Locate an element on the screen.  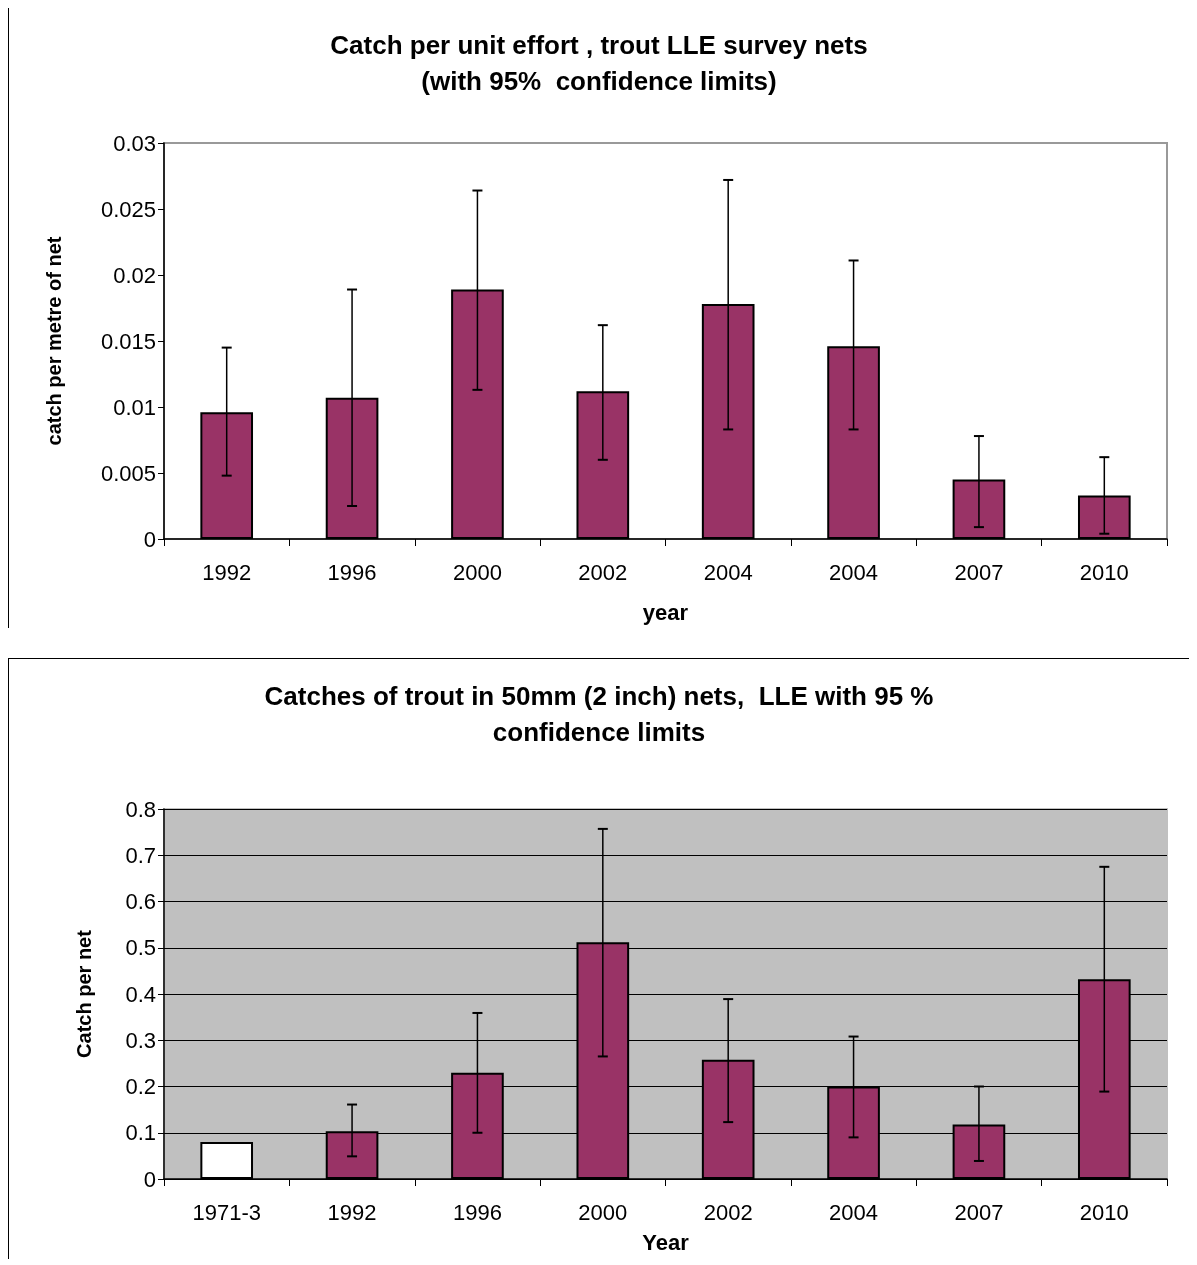
y-tick-label: 0.025 is located at coordinates (128, 209).